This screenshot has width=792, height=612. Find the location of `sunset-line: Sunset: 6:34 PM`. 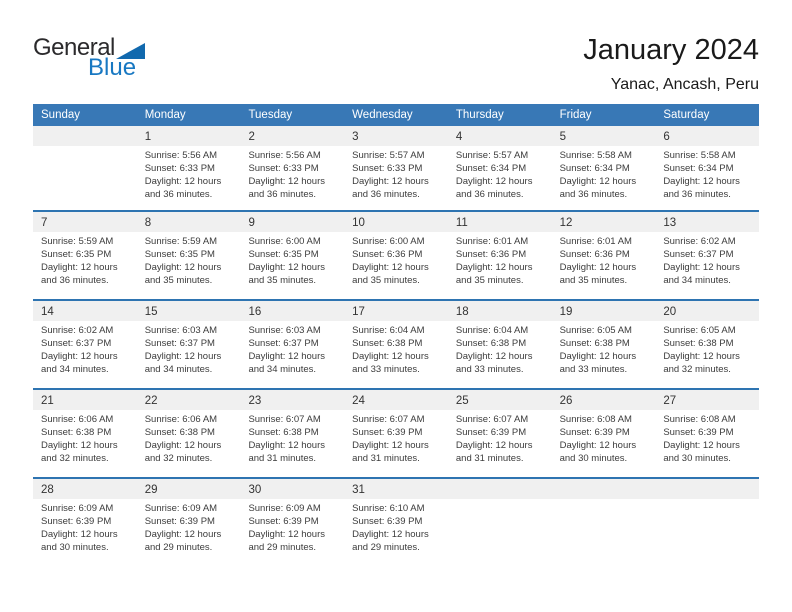

sunset-line: Sunset: 6:34 PM is located at coordinates (594, 168).